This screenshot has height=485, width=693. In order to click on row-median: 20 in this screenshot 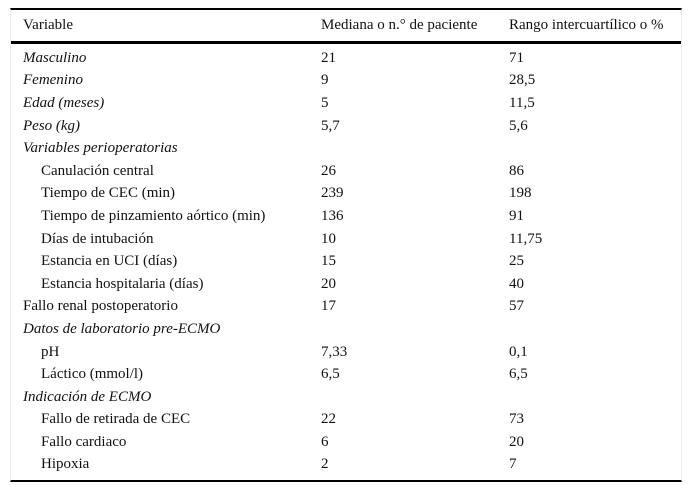, I will do `click(328, 283)`.